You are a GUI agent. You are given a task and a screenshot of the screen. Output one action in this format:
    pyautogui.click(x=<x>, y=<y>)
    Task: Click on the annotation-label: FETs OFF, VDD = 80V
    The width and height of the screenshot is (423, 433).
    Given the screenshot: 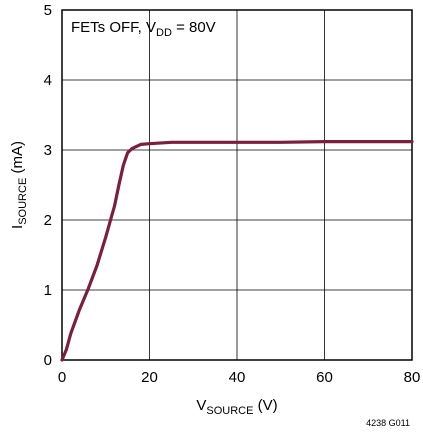 What is the action you would take?
    pyautogui.click(x=143, y=29)
    